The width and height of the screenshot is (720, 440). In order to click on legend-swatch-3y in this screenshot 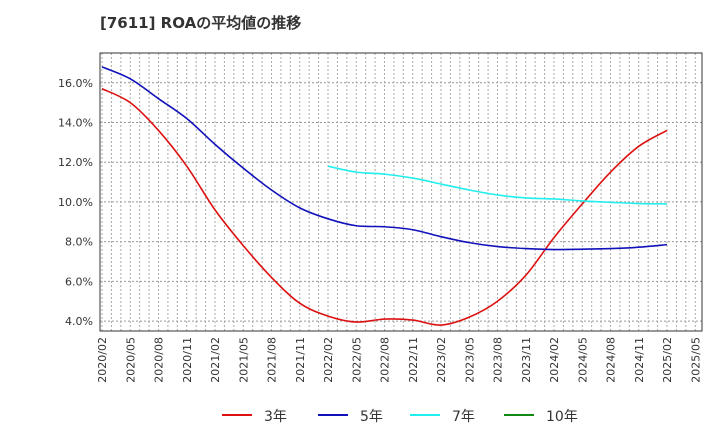, I will do `click(237, 415)`.